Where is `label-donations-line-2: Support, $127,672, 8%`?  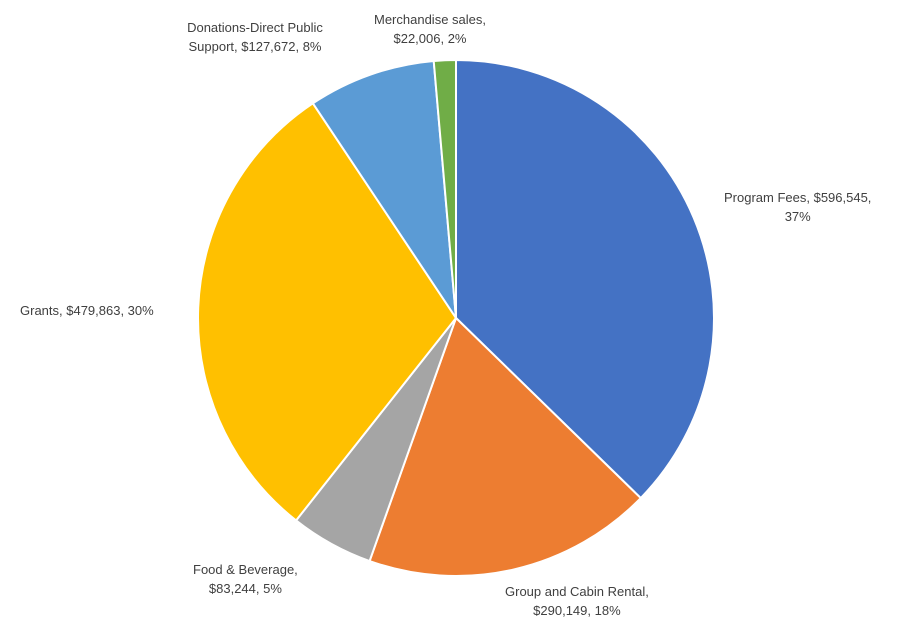 label-donations-line-2: Support, $127,672, 8% is located at coordinates (255, 46).